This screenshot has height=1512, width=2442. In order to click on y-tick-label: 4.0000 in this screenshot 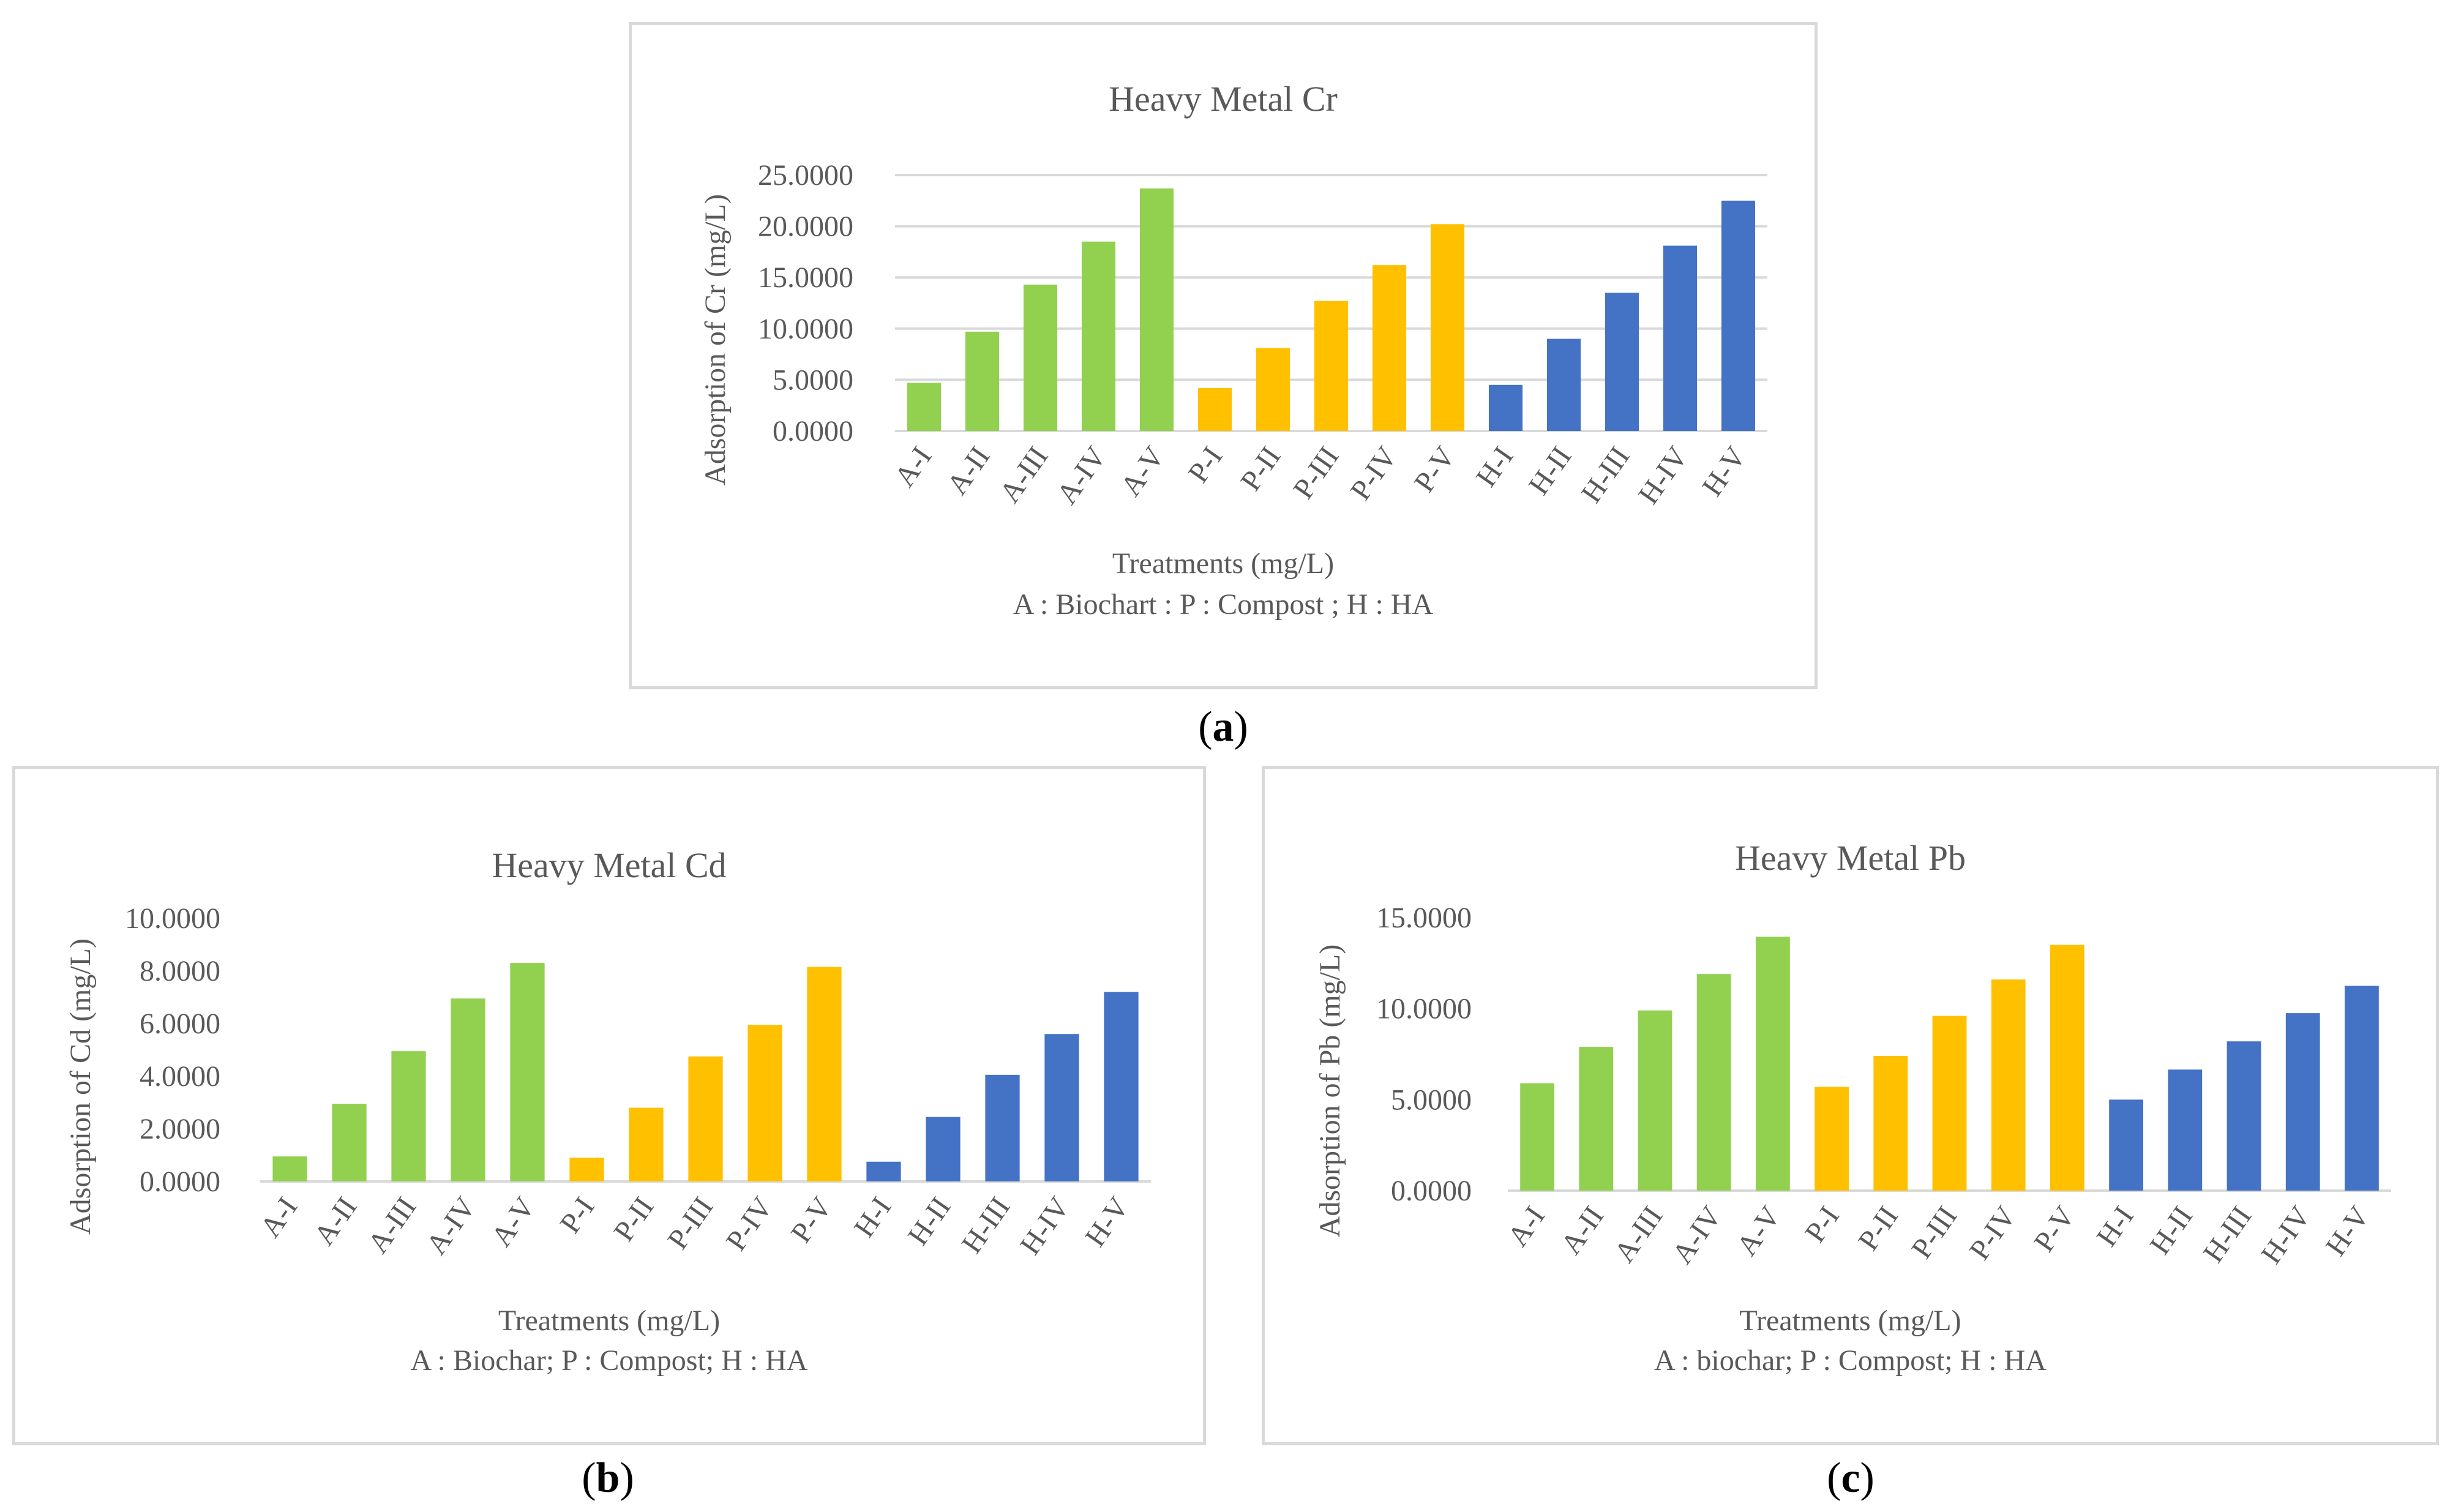, I will do `click(180, 1076)`.